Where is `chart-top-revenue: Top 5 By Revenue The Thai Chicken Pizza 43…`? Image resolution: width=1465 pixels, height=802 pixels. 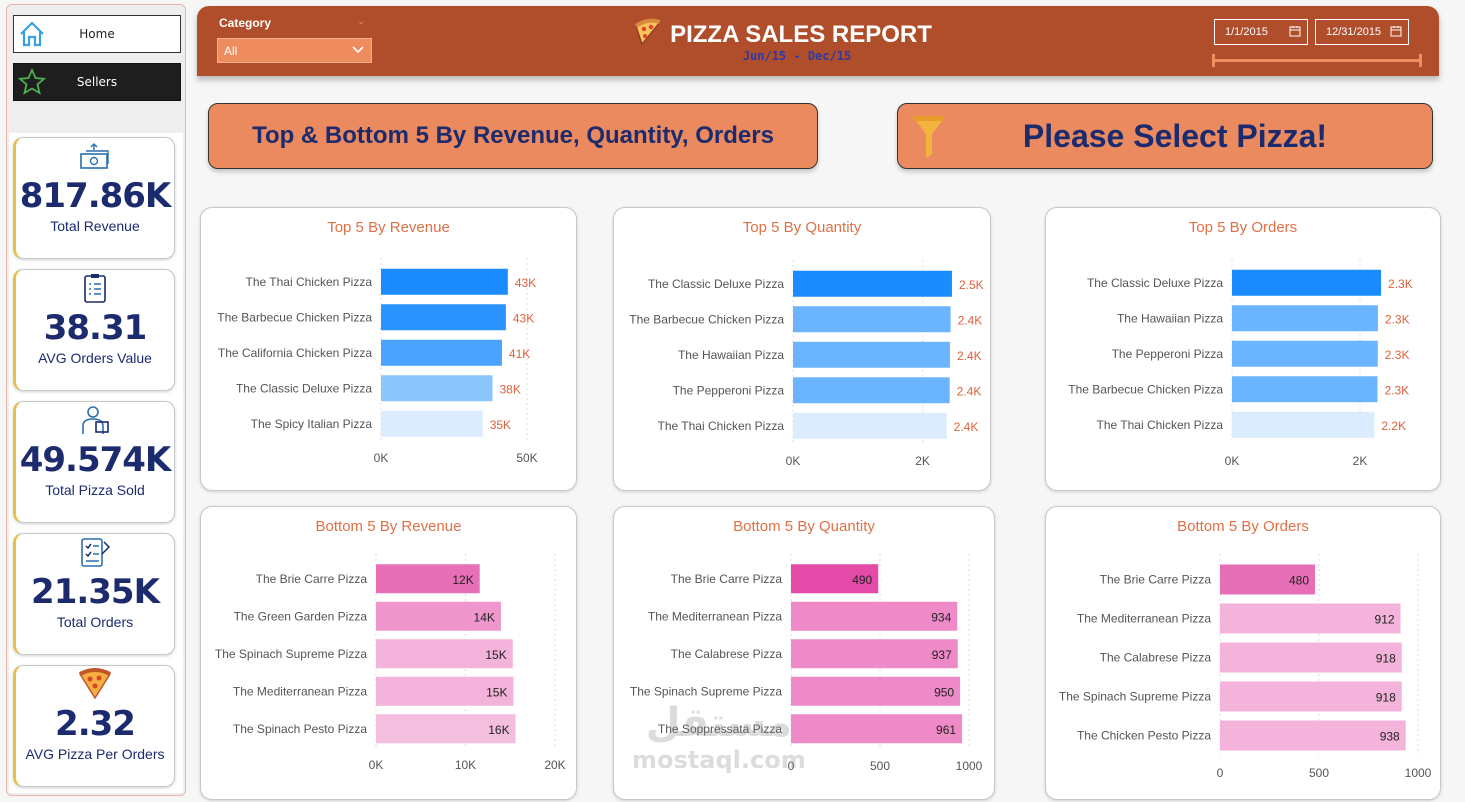
chart-top-revenue: Top 5 By Revenue The Thai Chicken Pizza 43… is located at coordinates (388, 349).